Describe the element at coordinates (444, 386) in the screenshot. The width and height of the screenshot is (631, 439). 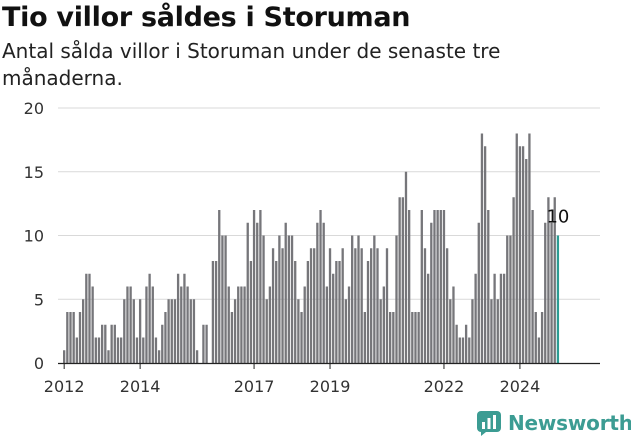
I see `x-tick-label: 2022` at that location.